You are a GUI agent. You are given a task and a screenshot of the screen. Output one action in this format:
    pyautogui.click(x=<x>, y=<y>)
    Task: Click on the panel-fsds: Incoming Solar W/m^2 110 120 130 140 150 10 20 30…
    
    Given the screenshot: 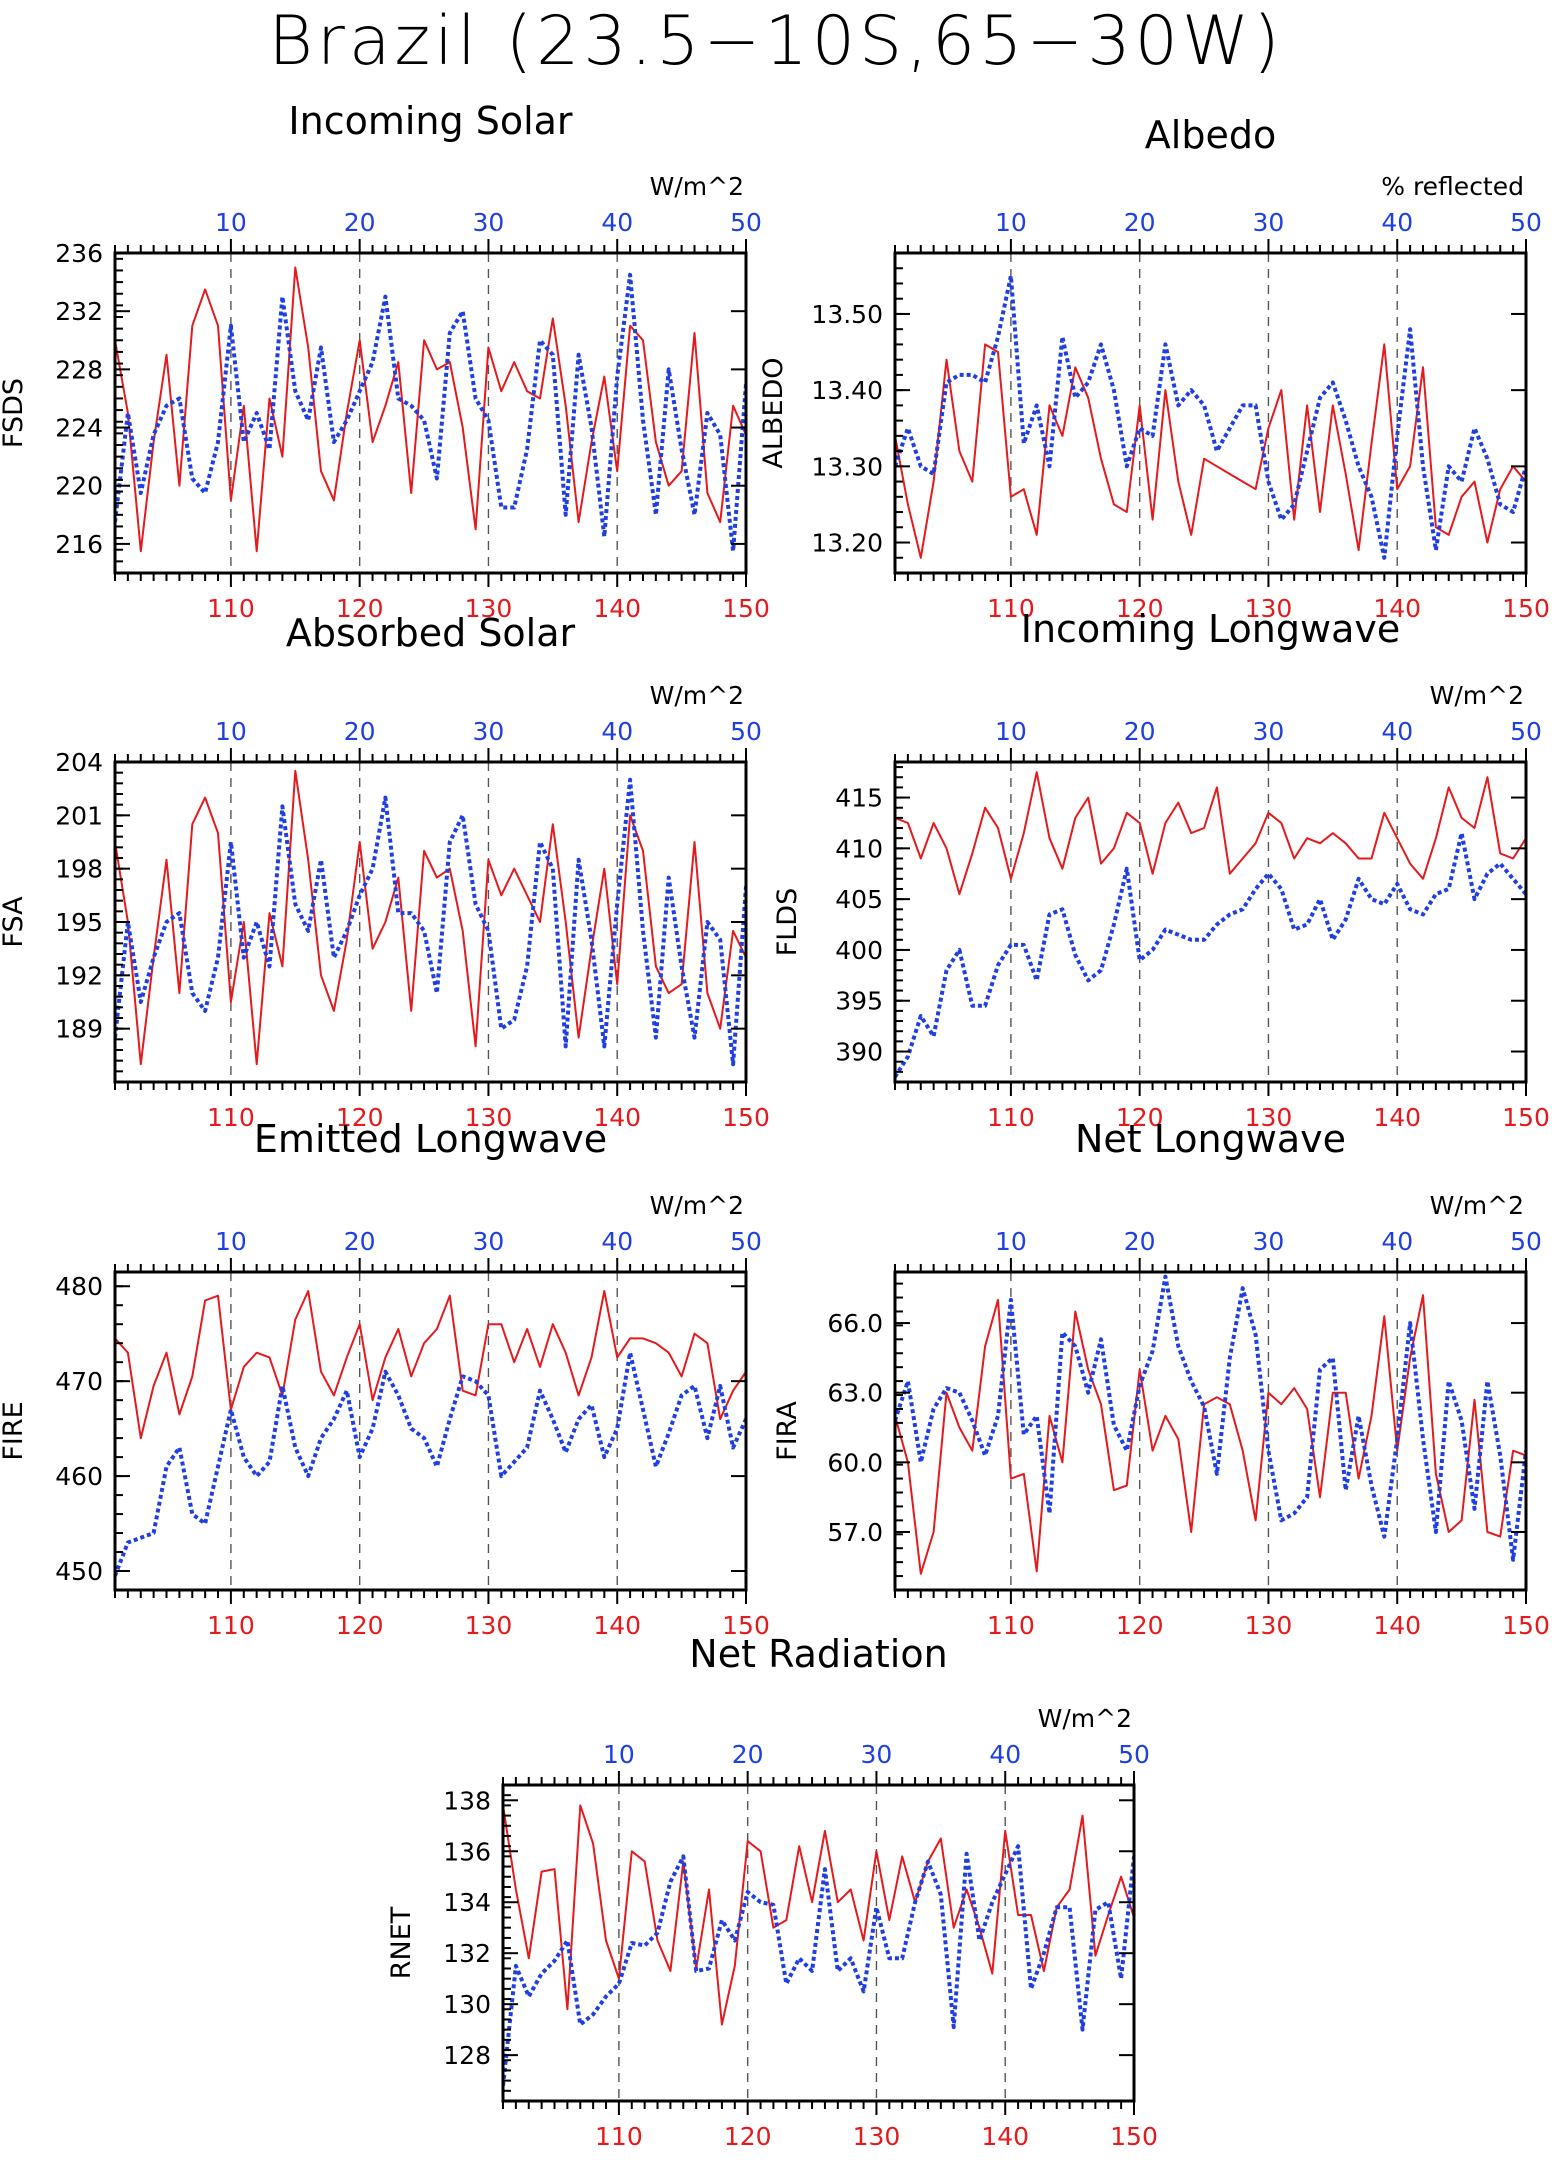 What is the action you would take?
    pyautogui.click(x=385, y=361)
    